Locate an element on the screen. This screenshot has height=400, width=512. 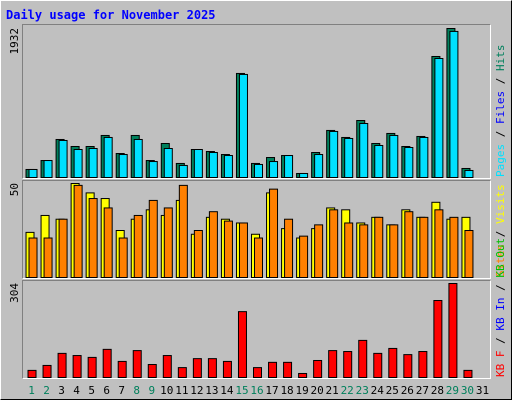
x-tick-label: 28 is located at coordinates (437, 390).